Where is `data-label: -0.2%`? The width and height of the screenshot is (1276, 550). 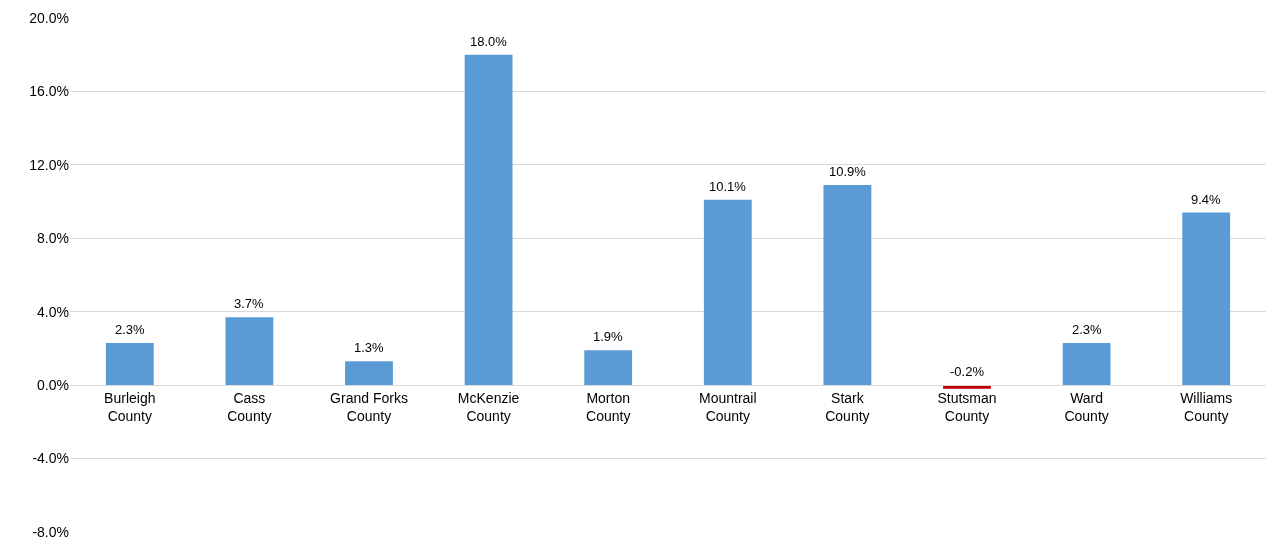 data-label: -0.2% is located at coordinates (967, 371).